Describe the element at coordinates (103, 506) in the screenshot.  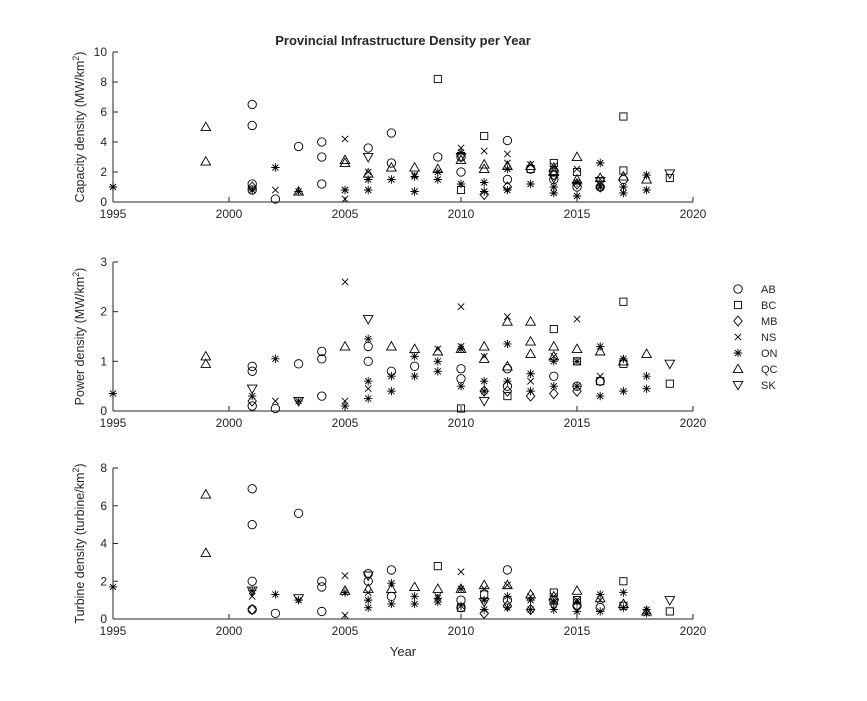
I see `y-tick-label: 6` at that location.